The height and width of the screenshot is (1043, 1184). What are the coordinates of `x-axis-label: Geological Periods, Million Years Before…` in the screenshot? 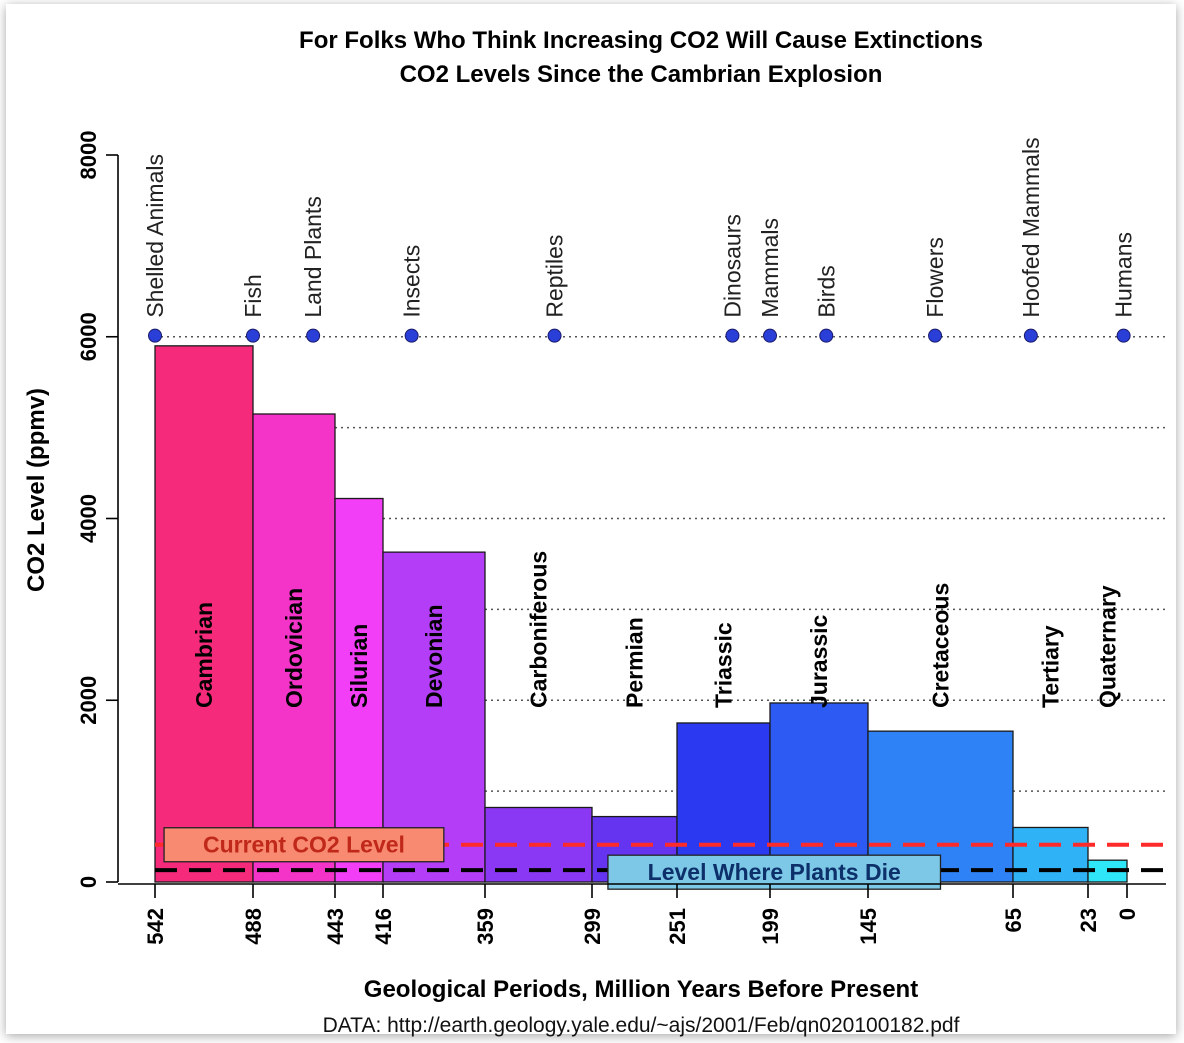 It's located at (641, 989).